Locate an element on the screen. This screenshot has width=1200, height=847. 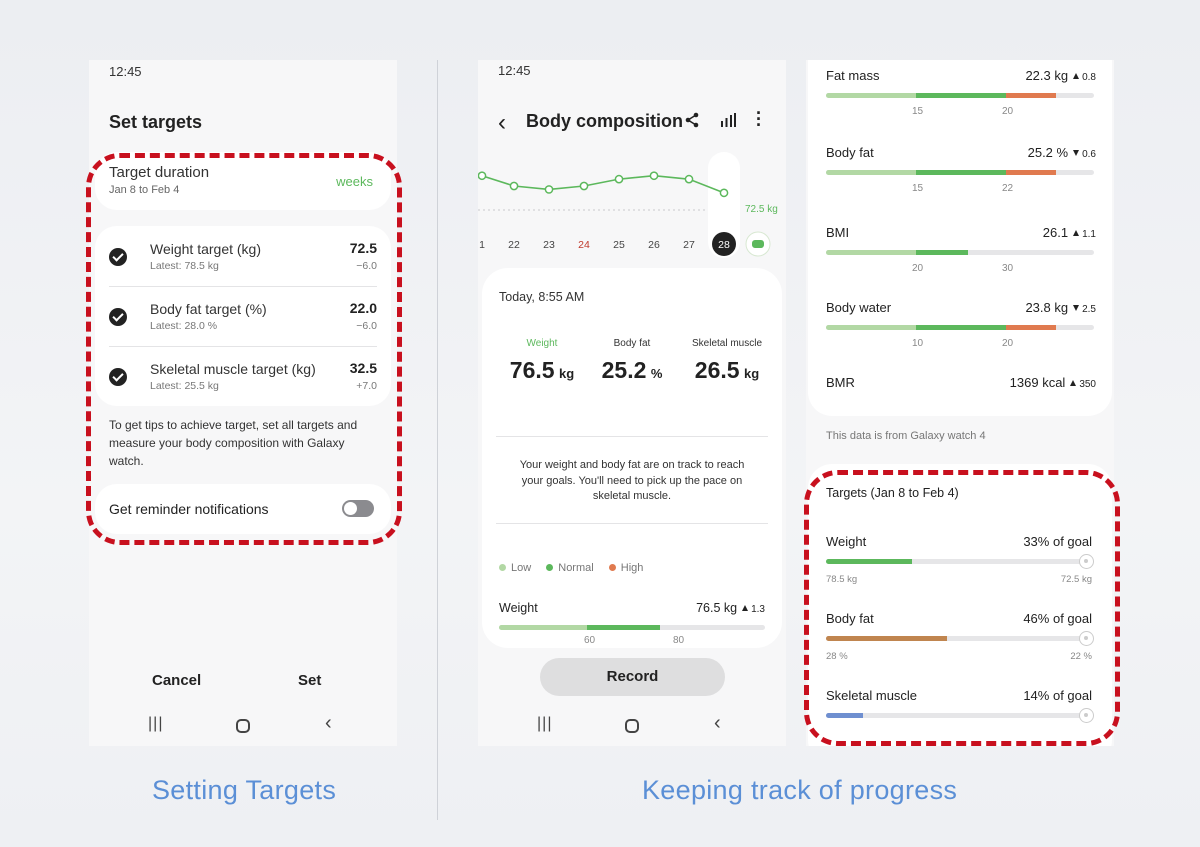
cancel-button: Cancel is located at coordinates (177, 680).